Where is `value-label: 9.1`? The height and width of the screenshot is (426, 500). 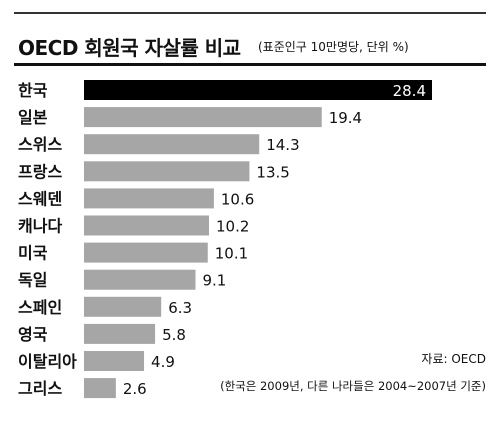 value-label: 9.1 is located at coordinates (215, 281).